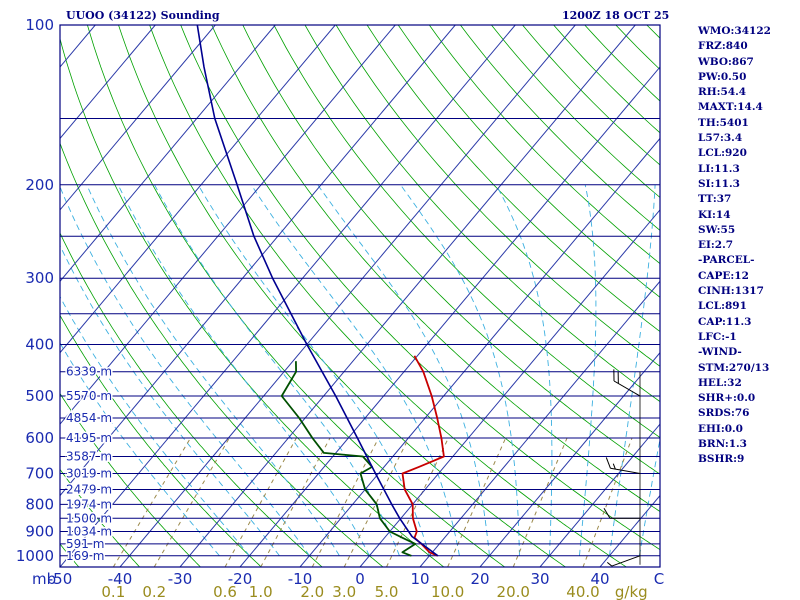 The image size is (800, 600). What do you see at coordinates (89, 456) in the screenshot?
I see `height-label: 3587 m` at bounding box center [89, 456].